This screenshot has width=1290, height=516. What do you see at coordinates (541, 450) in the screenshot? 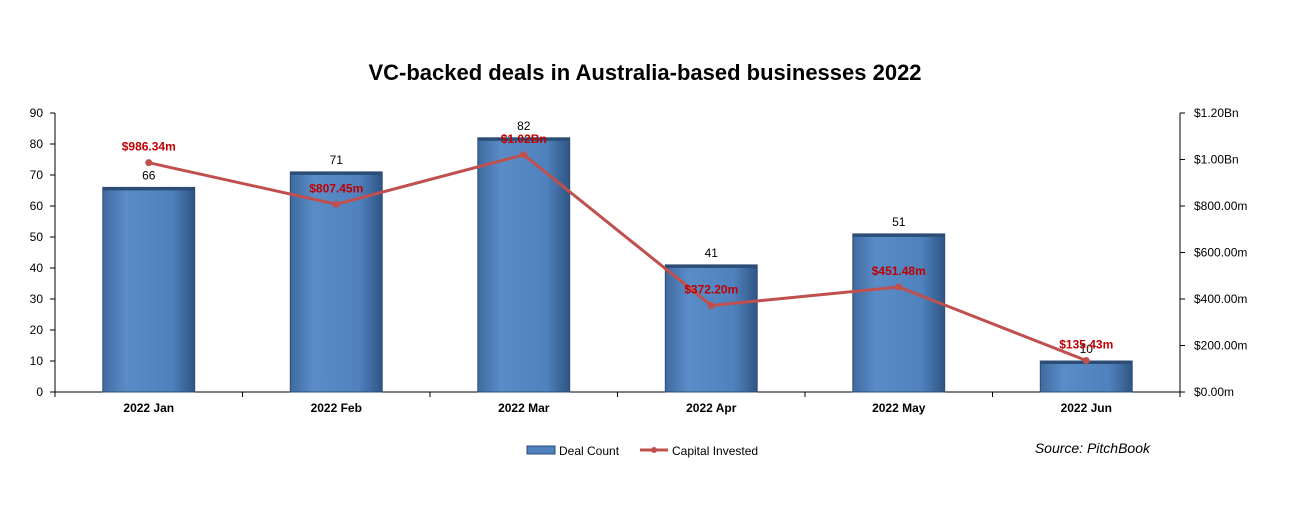
I see `legend-swatch-deal-count` at bounding box center [541, 450].